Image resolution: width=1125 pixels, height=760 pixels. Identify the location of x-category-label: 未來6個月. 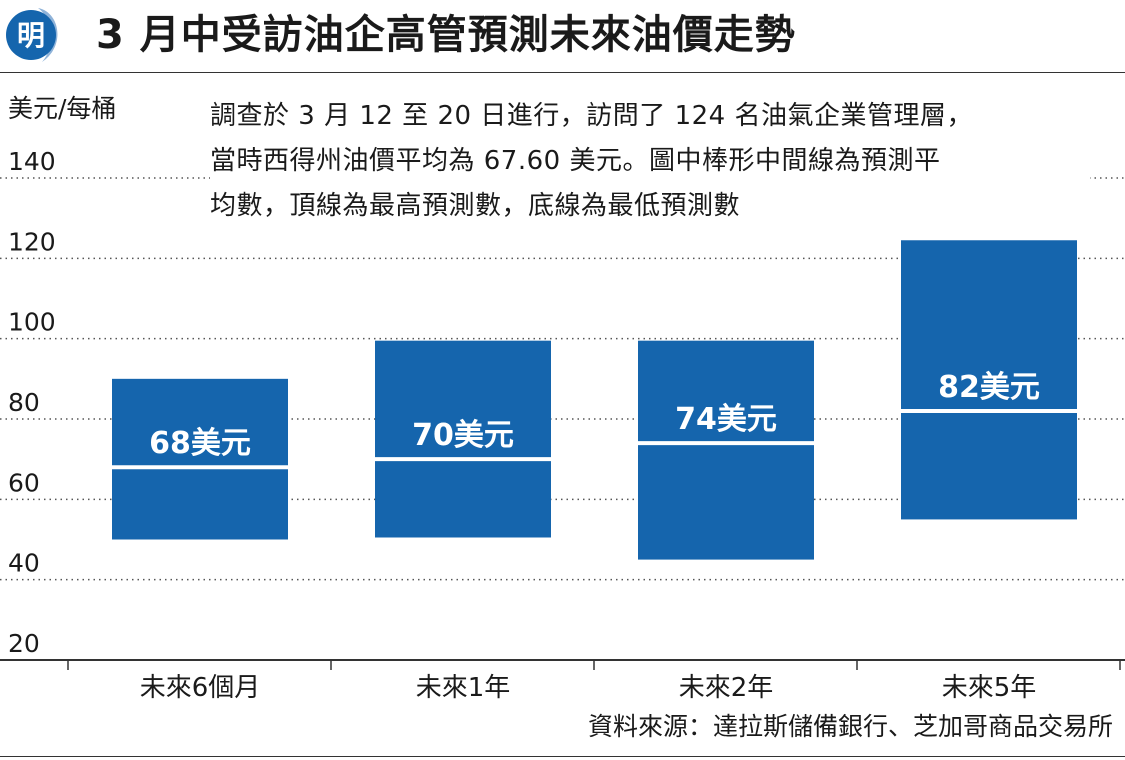
(200, 688).